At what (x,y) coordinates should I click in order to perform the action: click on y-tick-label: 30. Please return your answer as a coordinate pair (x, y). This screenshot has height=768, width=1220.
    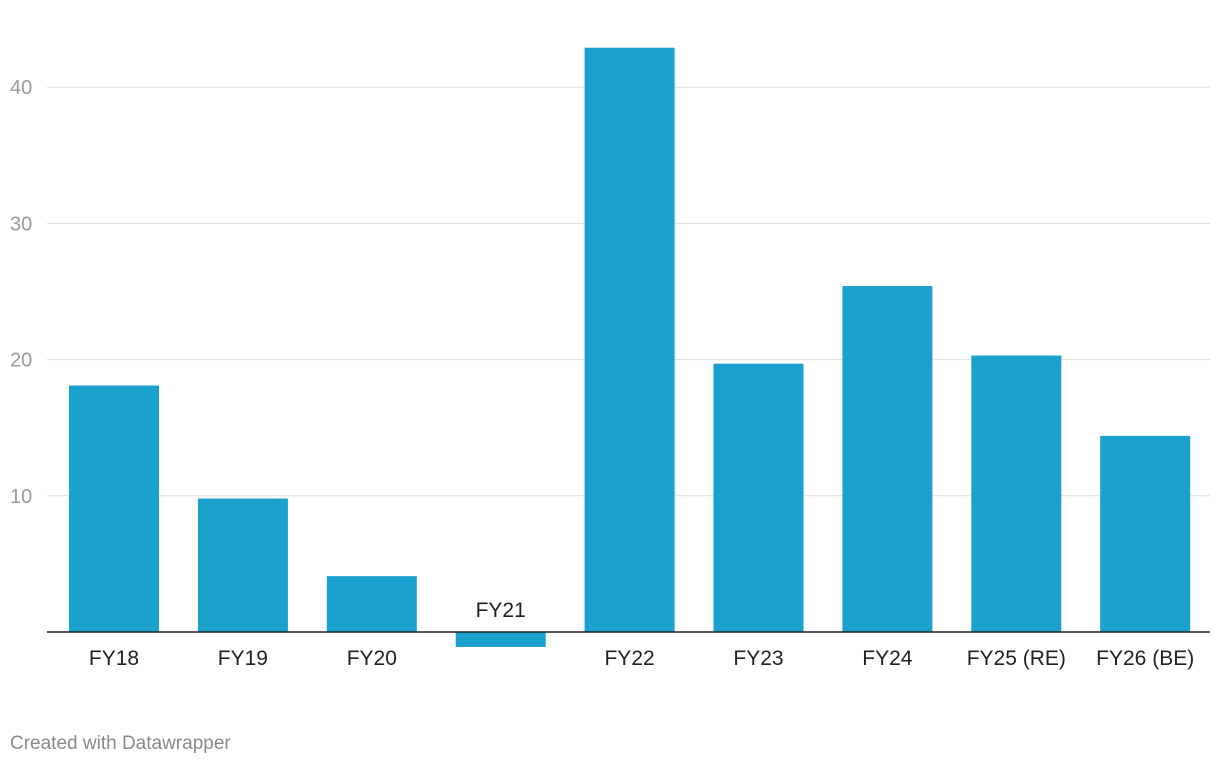
    Looking at the image, I should click on (21, 224).